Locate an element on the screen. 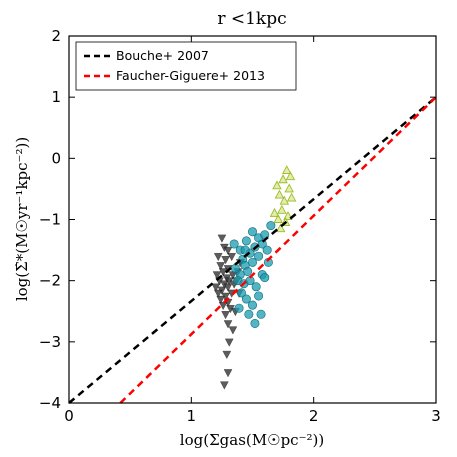 This screenshot has height=457, width=457. x-tick-label-3: 3 is located at coordinates (436, 416).